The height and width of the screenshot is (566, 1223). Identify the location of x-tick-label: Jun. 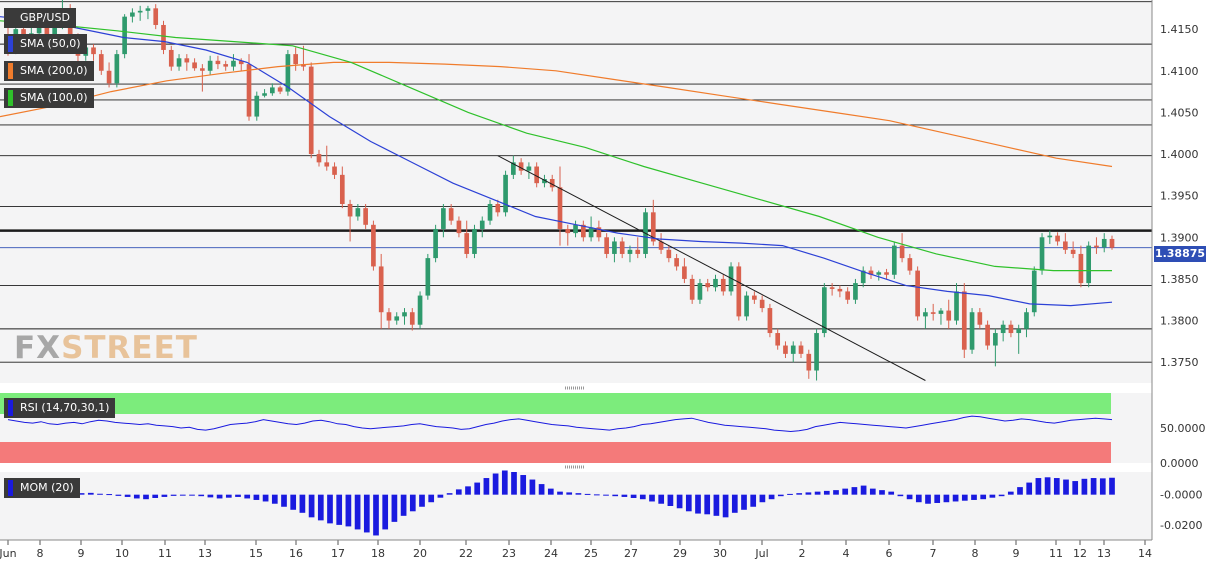
(8, 553).